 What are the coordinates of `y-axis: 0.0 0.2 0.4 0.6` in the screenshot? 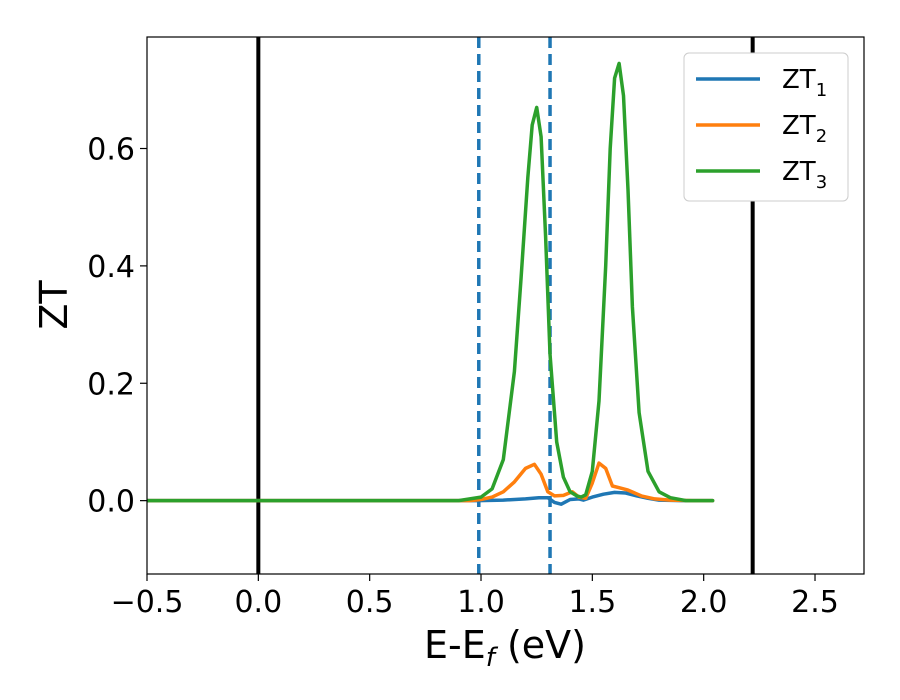 It's located at (117, 326).